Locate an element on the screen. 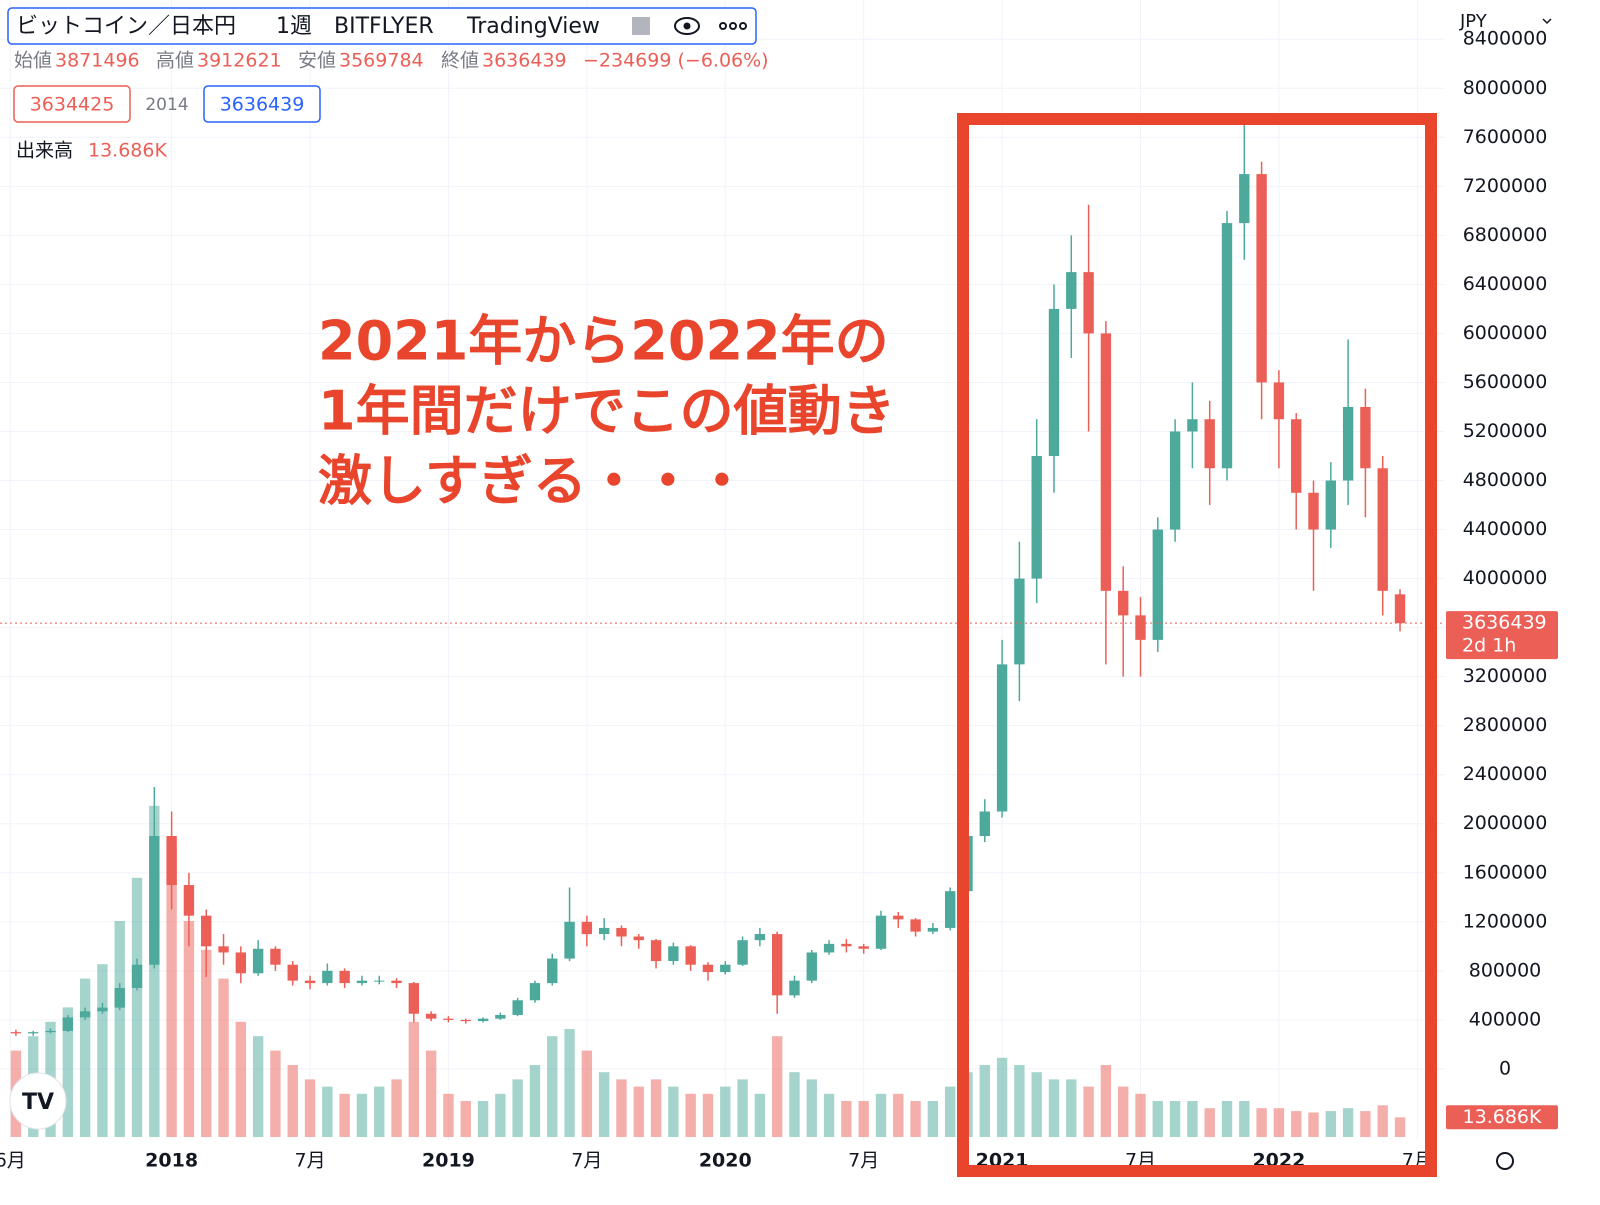 This screenshot has height=1205, width=1600. currency: JPY is located at coordinates (1473, 21).